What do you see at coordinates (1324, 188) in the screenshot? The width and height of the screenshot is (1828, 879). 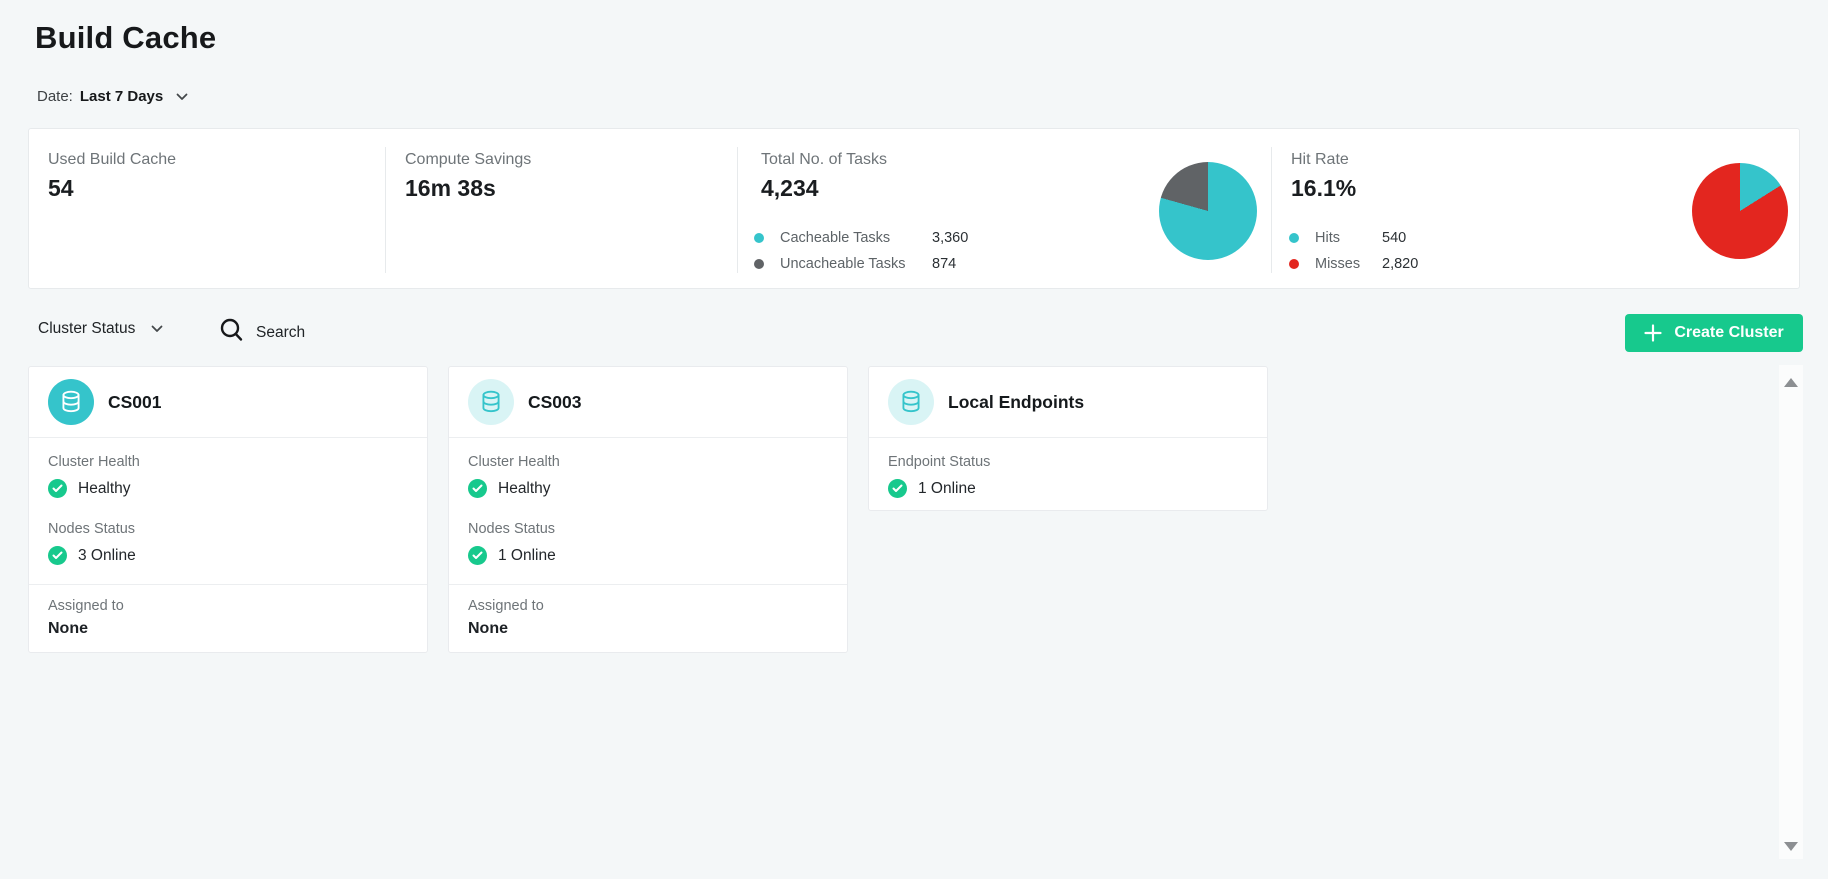 I see `stat-value: 16.1%` at bounding box center [1324, 188].